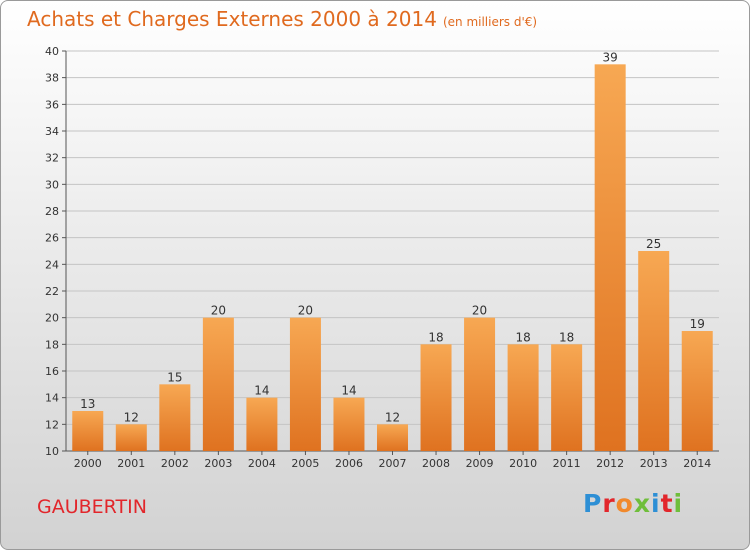  I want to click on proxiti-logo: Proxiti, so click(633, 503).